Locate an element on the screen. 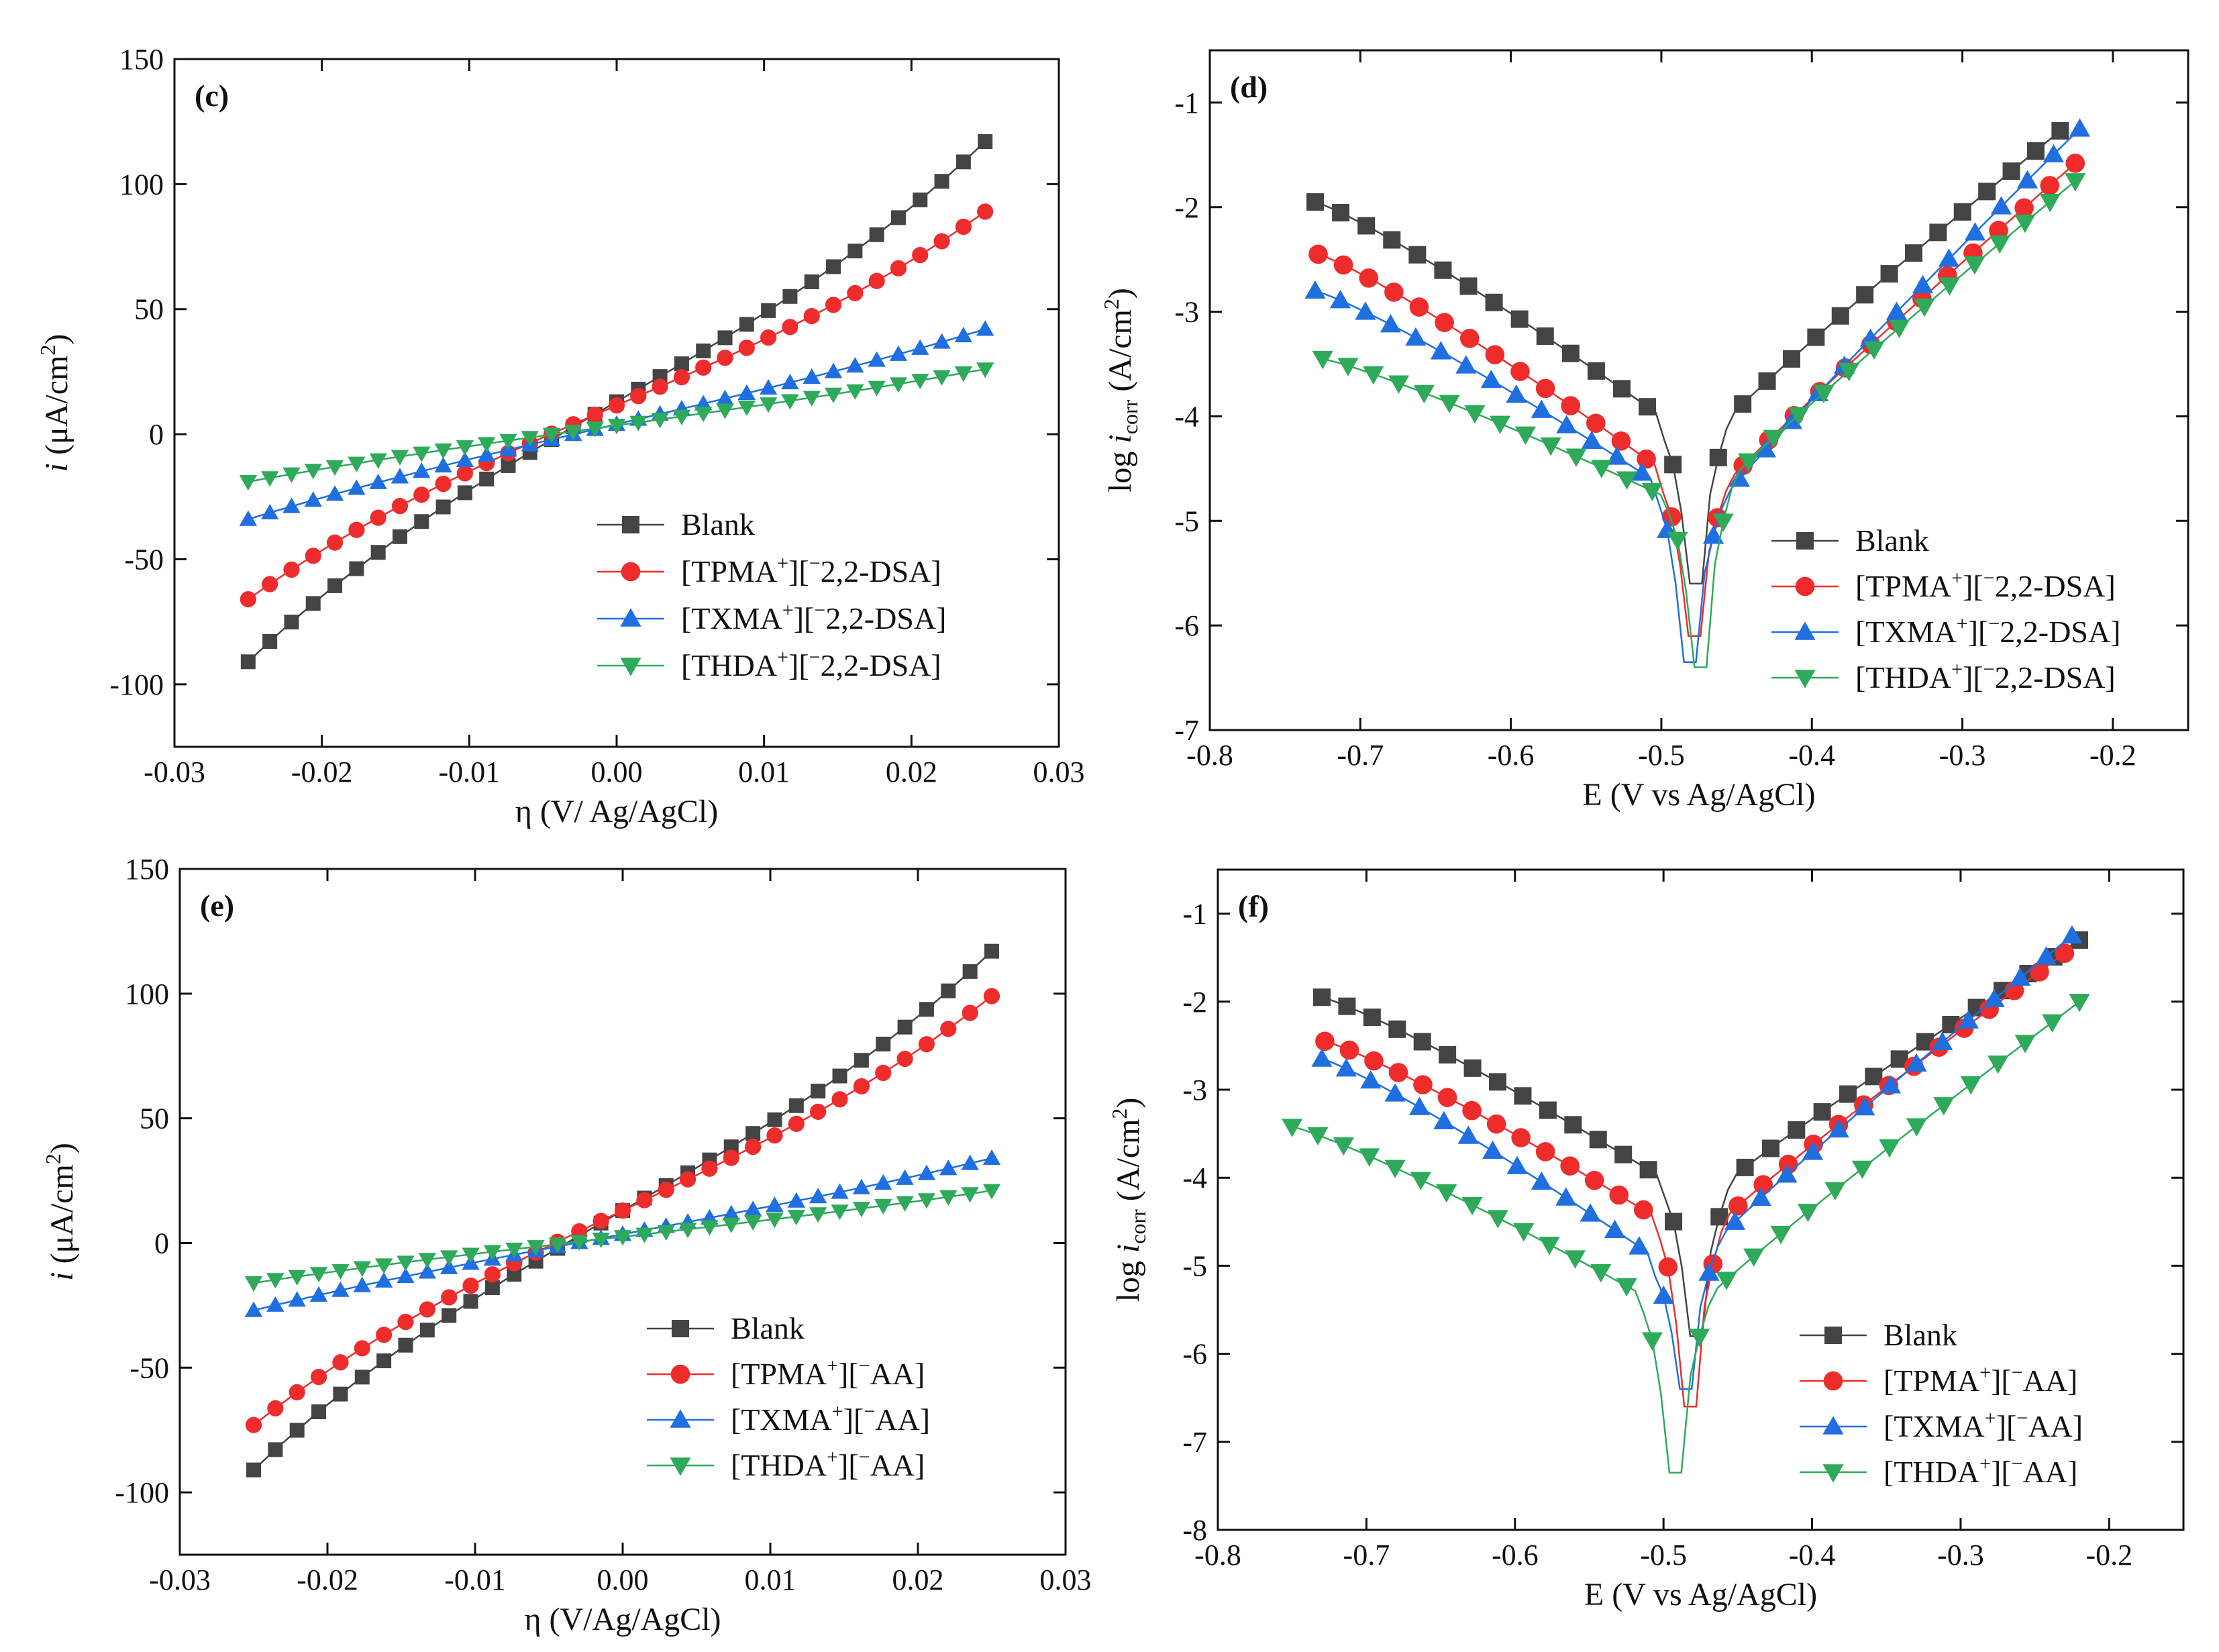 The image size is (2219, 1652). x-tick-label: -0.8 is located at coordinates (1217, 1555).